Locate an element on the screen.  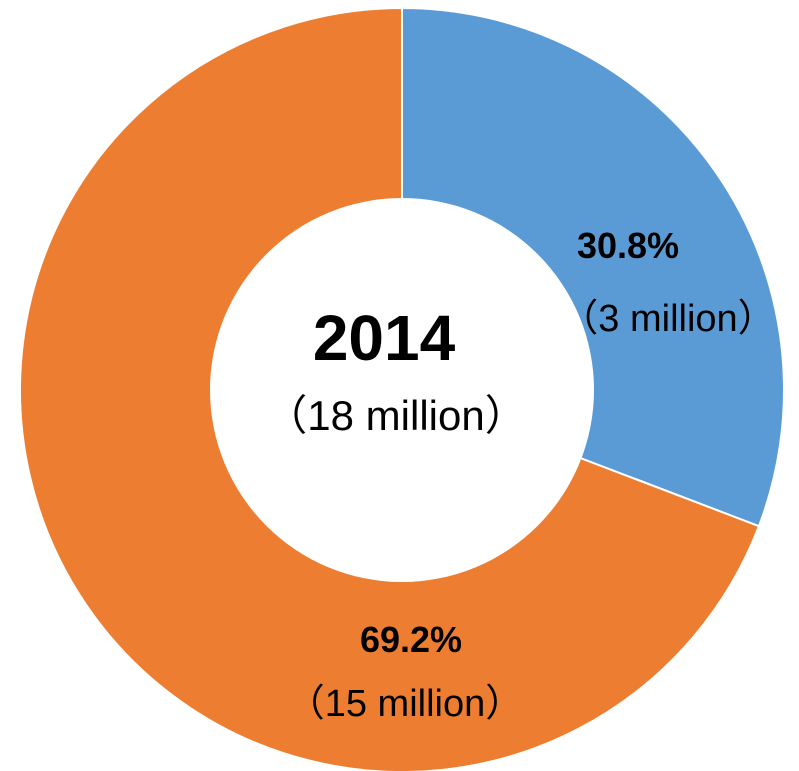
slice-orange-percent-label: 69.2% is located at coordinates (411, 639).